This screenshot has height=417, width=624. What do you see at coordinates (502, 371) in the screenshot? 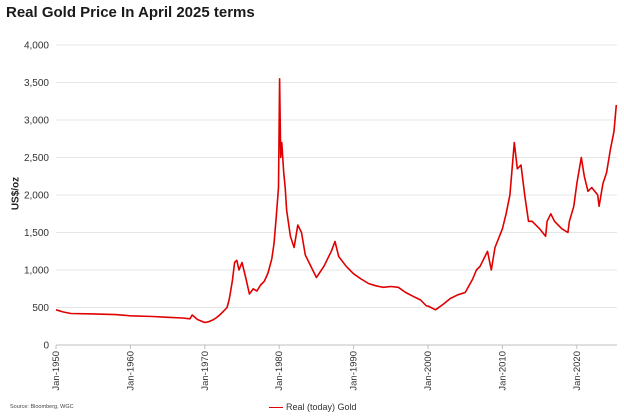
I see `x-tick-label: Jan-2010` at bounding box center [502, 371].